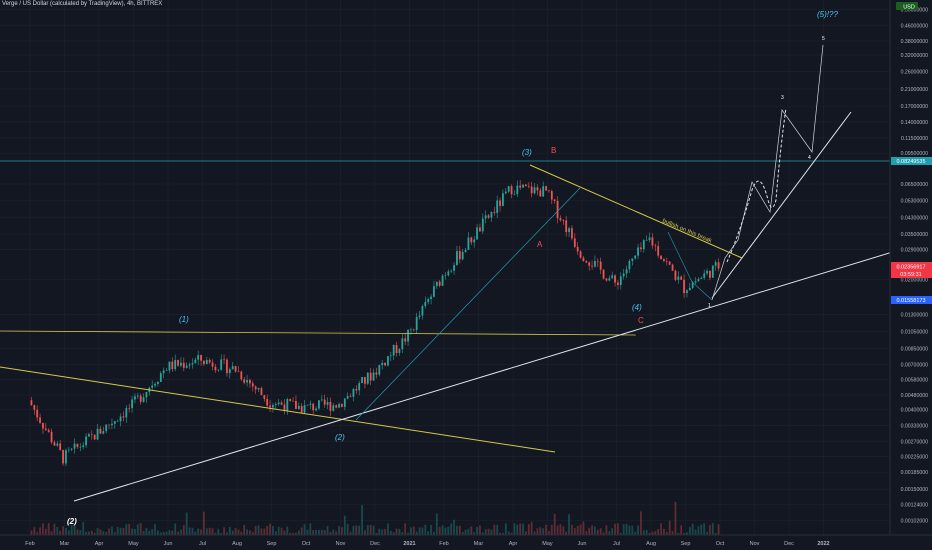 This screenshot has height=550, width=932. What do you see at coordinates (910, 301) in the screenshot?
I see `trendline-price-text: 0.01558173` at bounding box center [910, 301].